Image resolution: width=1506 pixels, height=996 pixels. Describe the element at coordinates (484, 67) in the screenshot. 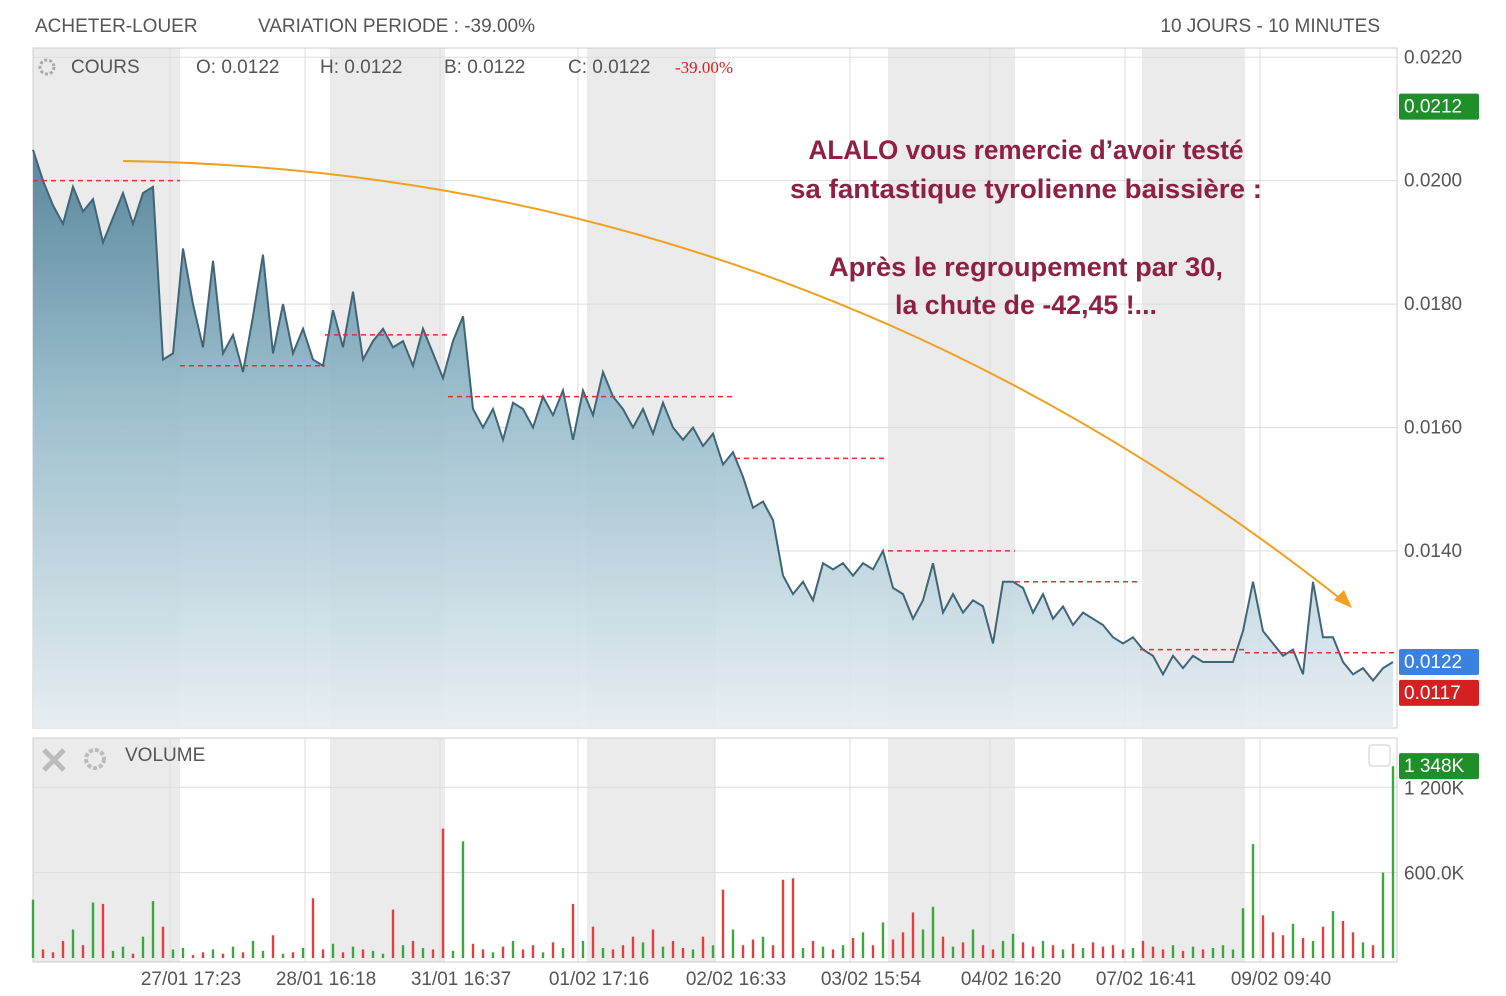

I see `legend-low: B: 0.0122` at that location.